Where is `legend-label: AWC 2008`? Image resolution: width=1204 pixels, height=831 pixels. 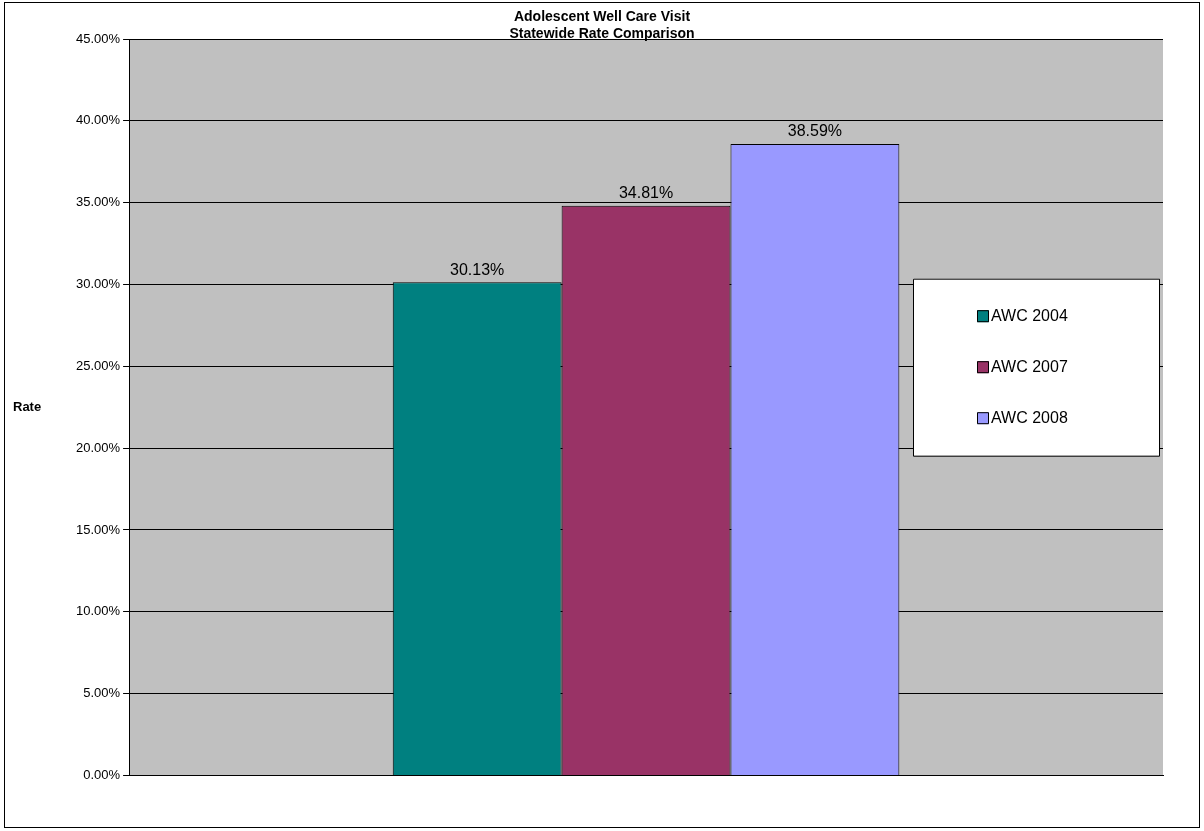 legend-label: AWC 2008 is located at coordinates (1029, 417).